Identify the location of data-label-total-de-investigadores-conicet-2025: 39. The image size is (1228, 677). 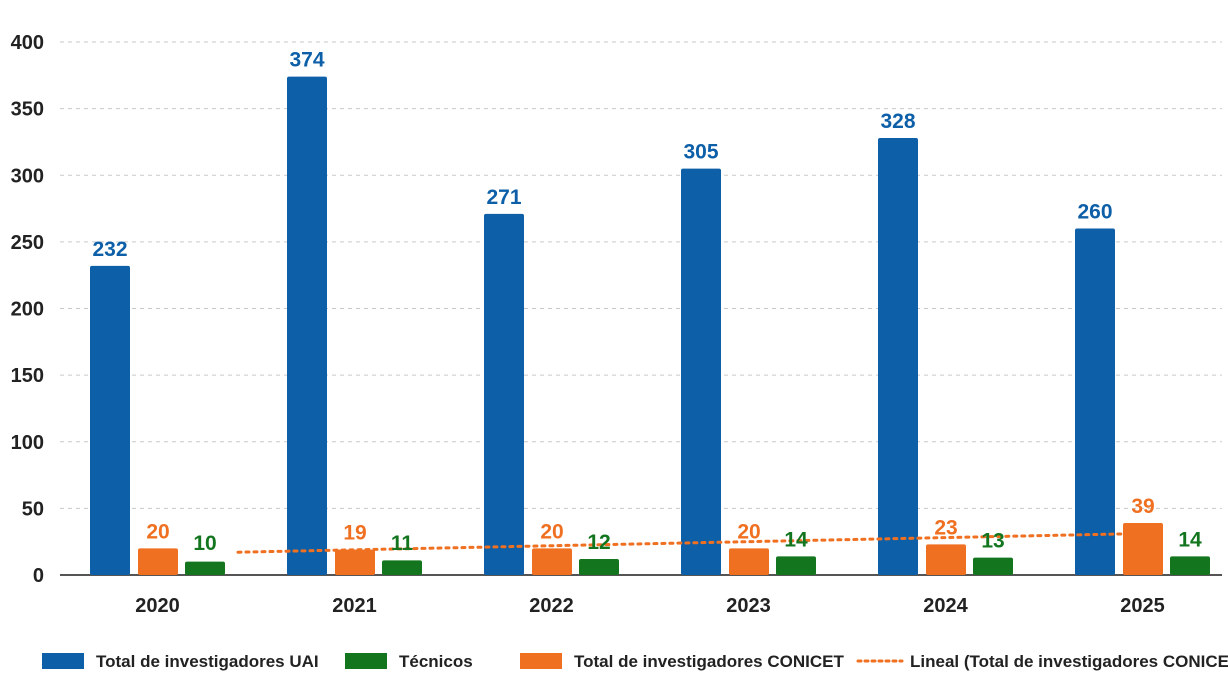
(1142, 506).